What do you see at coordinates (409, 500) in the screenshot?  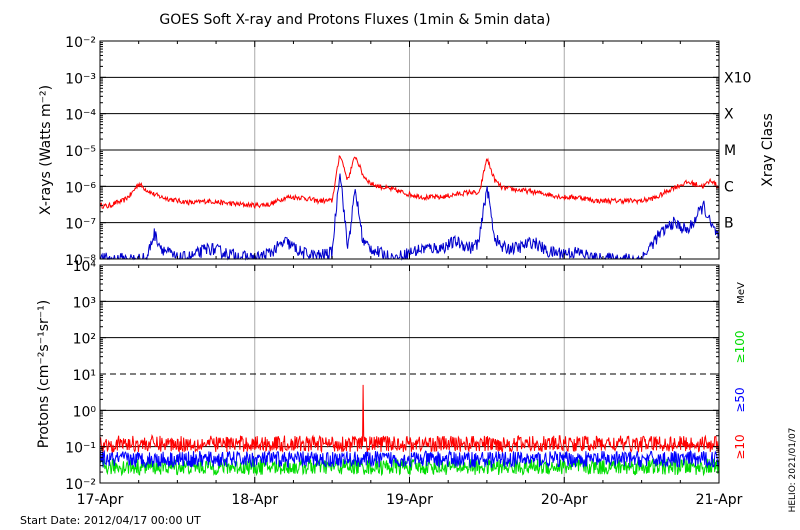 I see `x-tick-label: 19-Apr` at bounding box center [409, 500].